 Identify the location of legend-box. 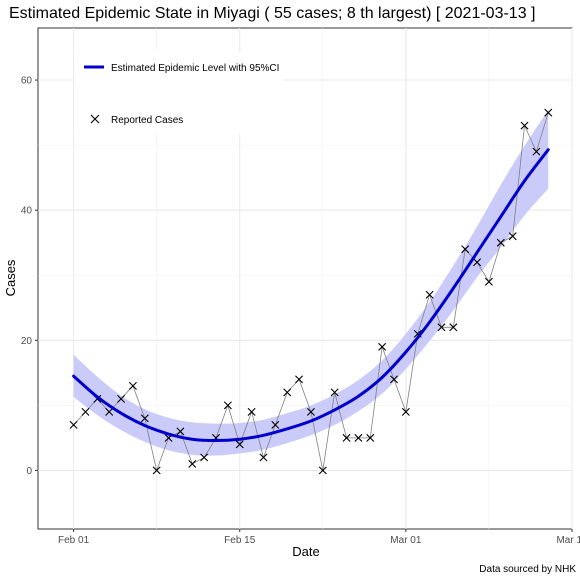
(179, 93).